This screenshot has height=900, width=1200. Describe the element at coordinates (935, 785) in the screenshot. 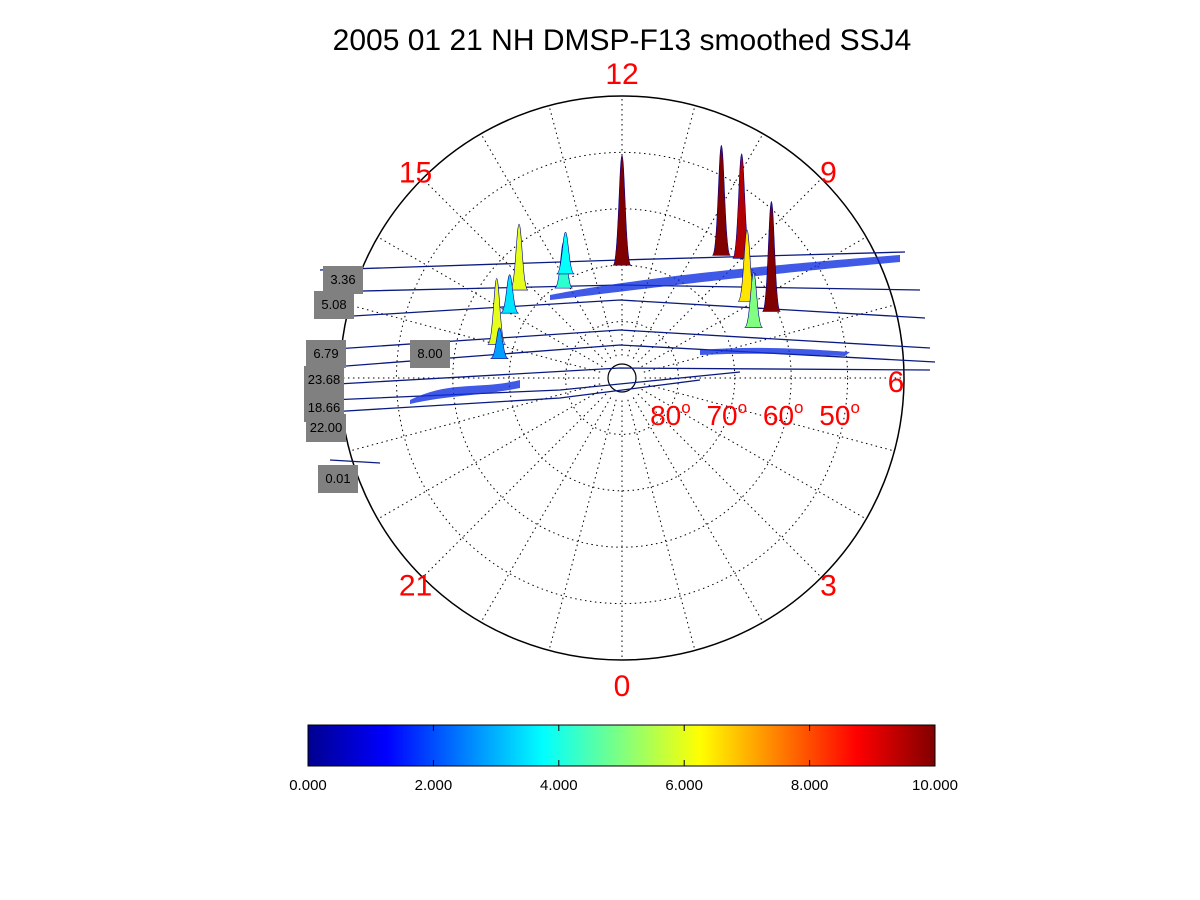

I see `colorbar-tick-label: 10.000` at that location.